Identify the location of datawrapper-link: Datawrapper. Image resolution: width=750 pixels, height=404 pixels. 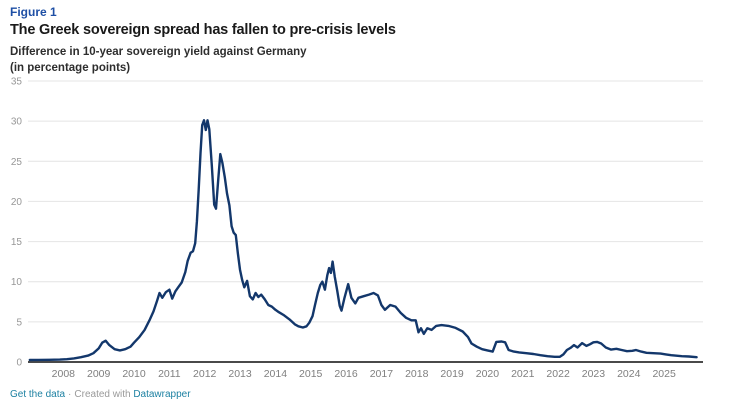
(162, 394).